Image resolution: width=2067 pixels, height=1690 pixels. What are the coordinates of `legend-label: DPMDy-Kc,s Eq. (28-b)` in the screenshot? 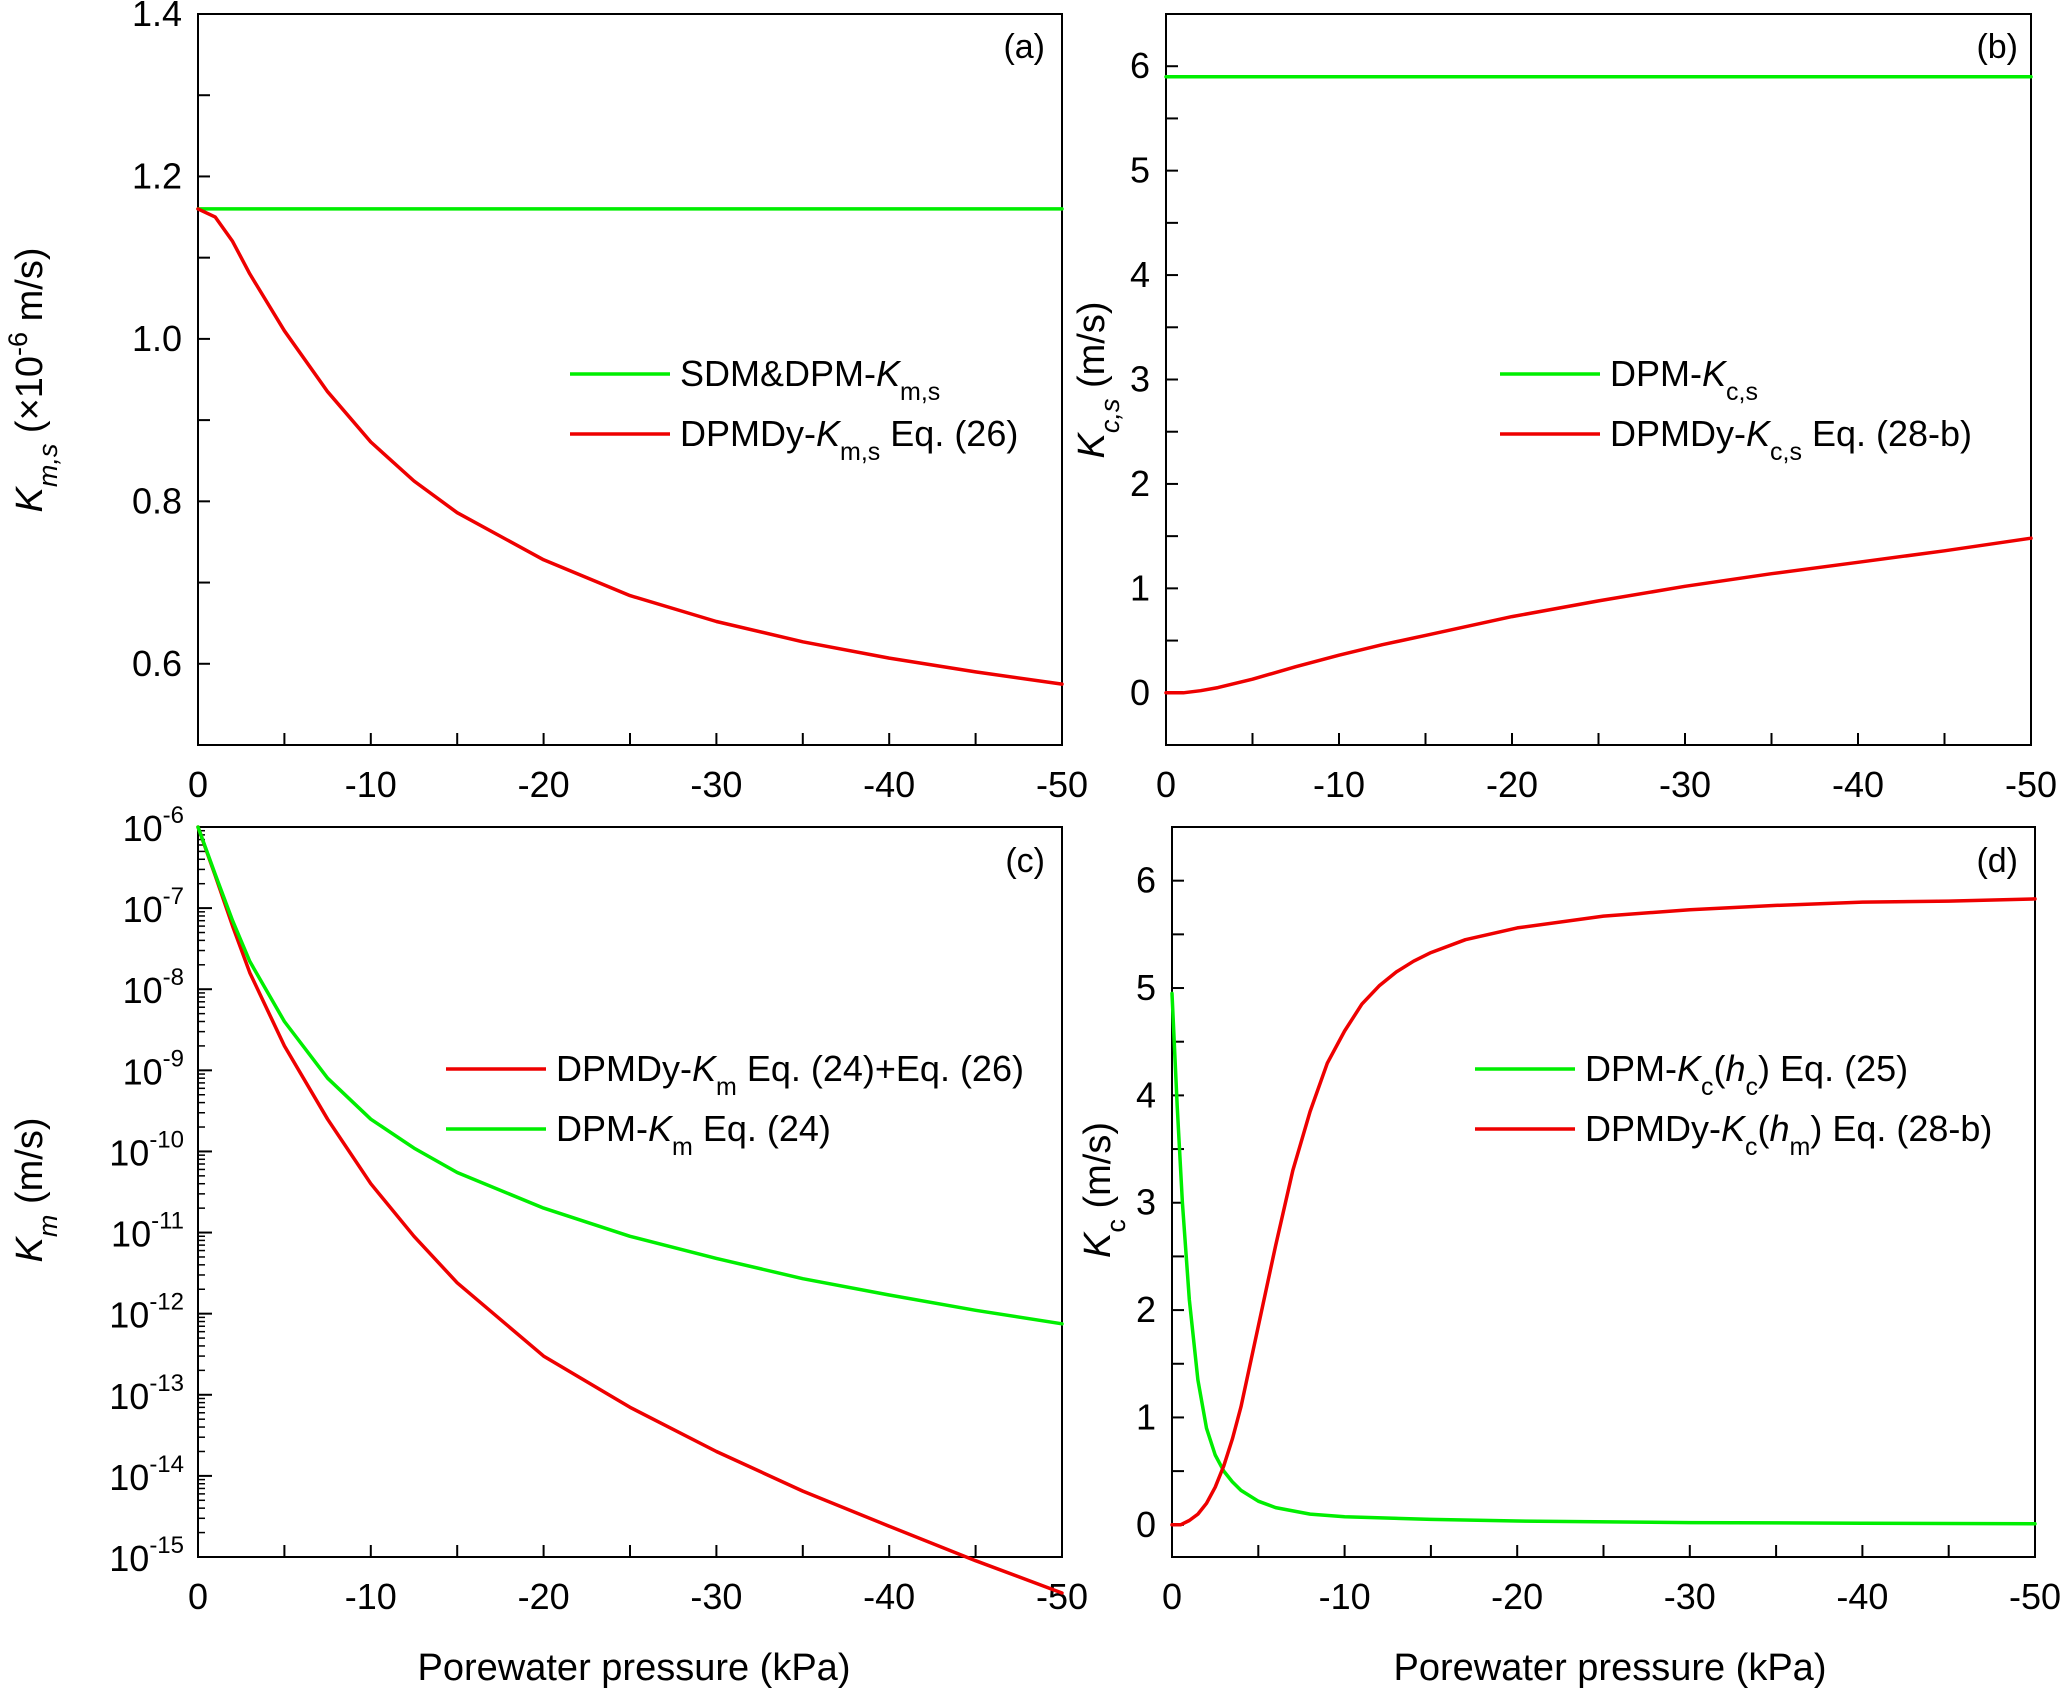 It's located at (1791, 439).